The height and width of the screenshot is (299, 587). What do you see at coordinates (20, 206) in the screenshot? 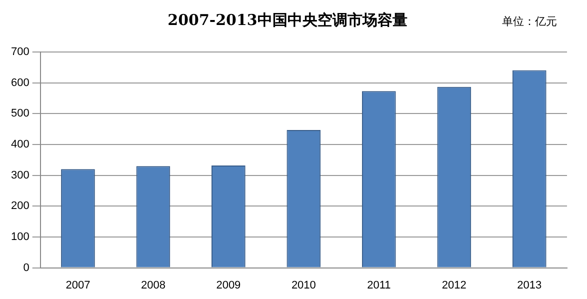
I see `y-tick-label: 200` at bounding box center [20, 206].